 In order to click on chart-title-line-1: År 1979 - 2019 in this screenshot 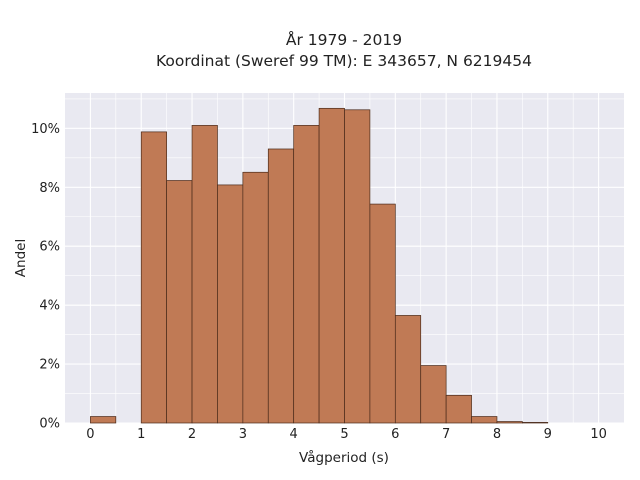, I will do `click(344, 39)`.